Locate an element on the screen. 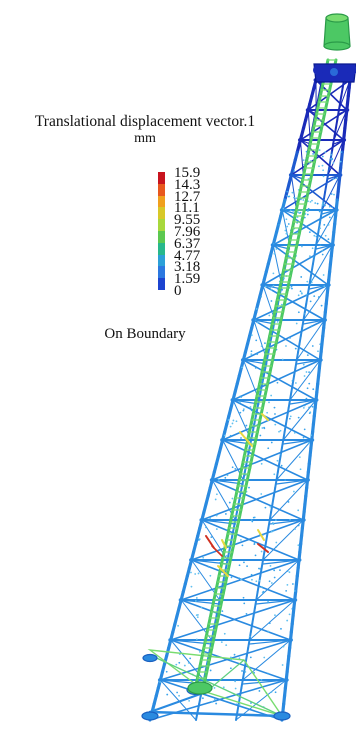 Image resolution: width=356 pixels, height=752 pixels. base-beam is located at coordinates (178, 702).